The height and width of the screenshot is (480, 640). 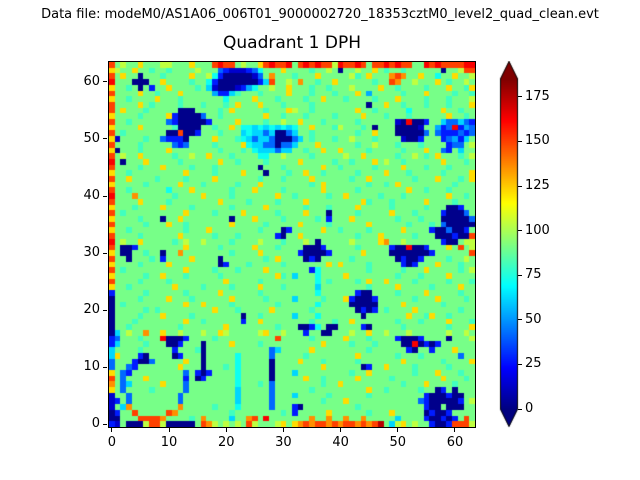 I want to click on y-tick-label: 60, so click(x=91, y=81).